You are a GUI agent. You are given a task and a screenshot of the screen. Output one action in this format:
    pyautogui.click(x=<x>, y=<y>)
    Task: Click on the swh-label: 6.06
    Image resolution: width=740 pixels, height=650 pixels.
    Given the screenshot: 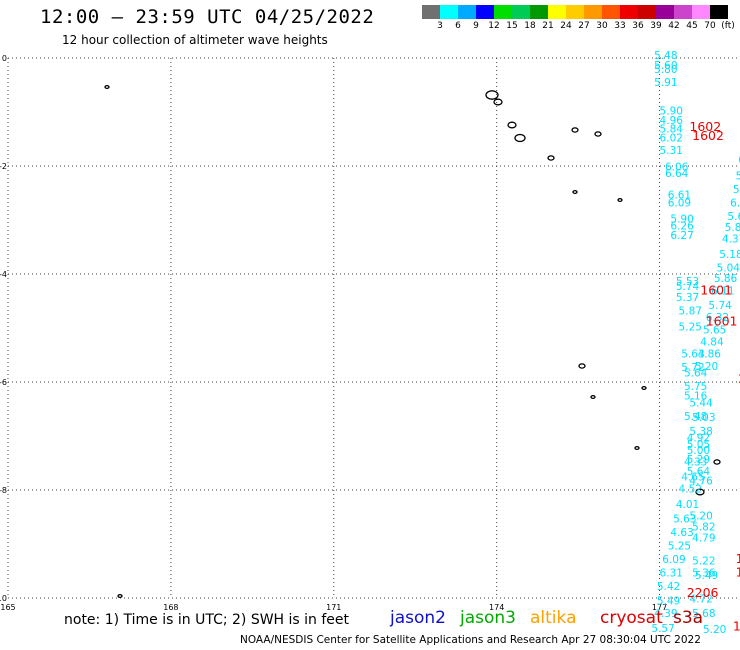 What is the action you would take?
    pyautogui.click(x=677, y=167)
    